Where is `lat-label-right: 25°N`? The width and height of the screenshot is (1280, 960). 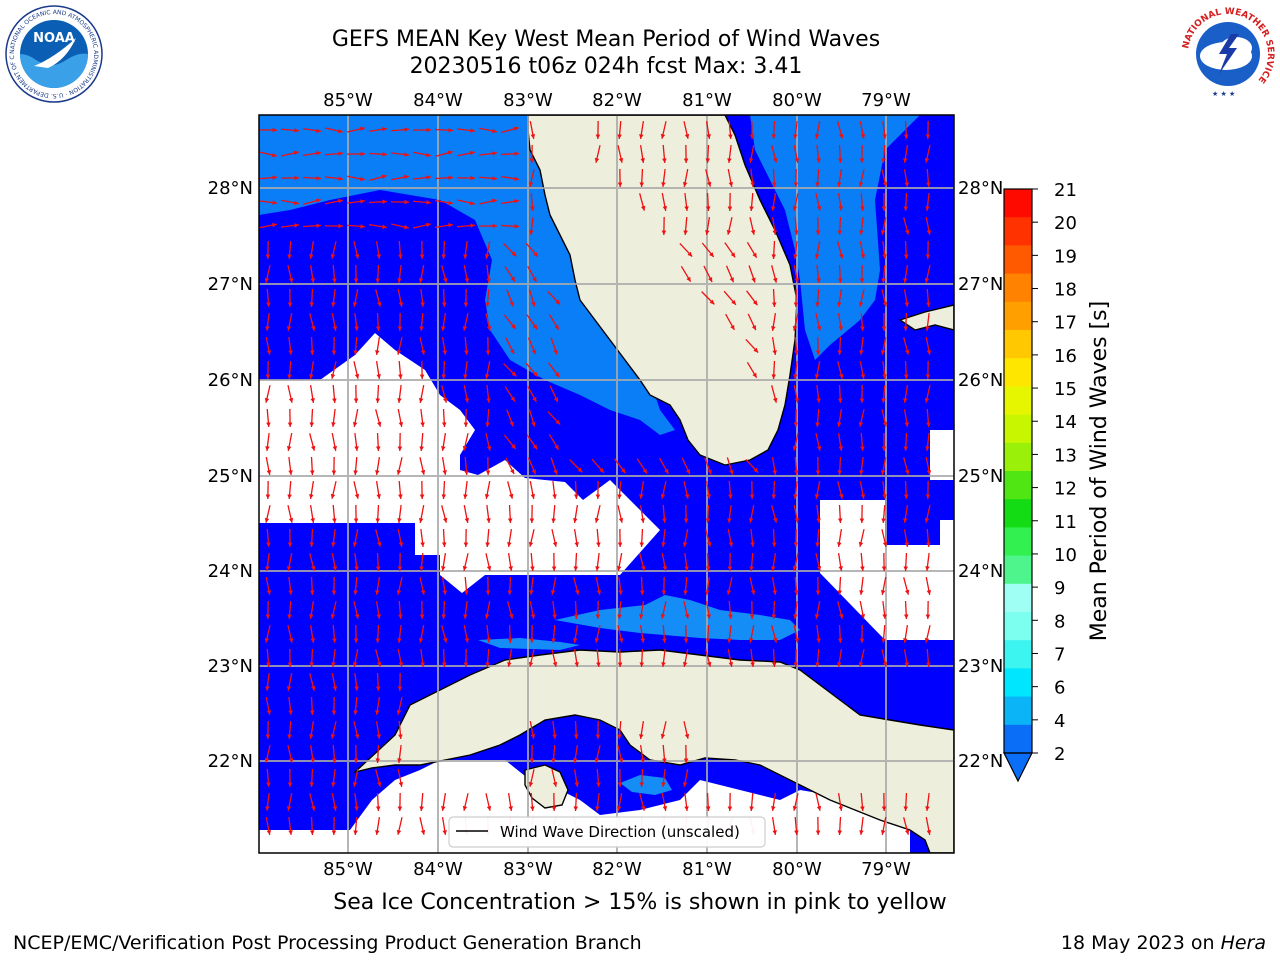
lat-label-right: 25°N is located at coordinates (980, 476).